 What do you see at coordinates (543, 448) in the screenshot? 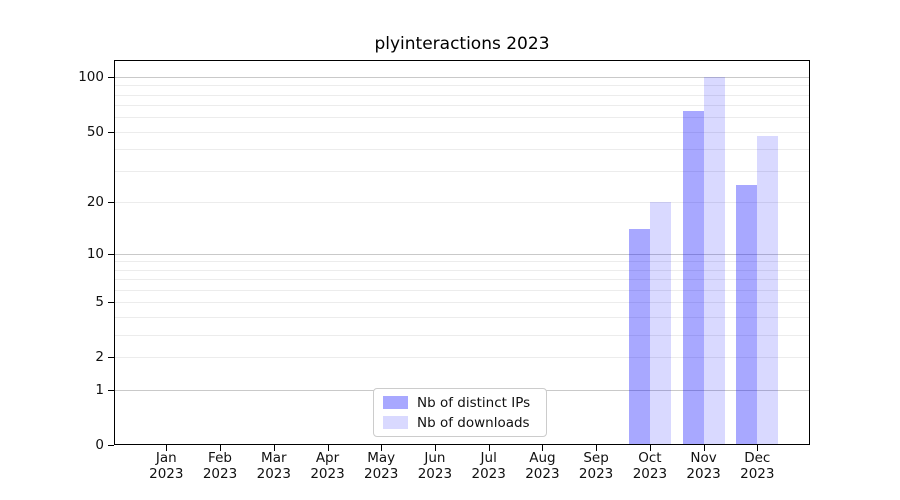
I see `x-tick-mark-aug` at bounding box center [543, 448].